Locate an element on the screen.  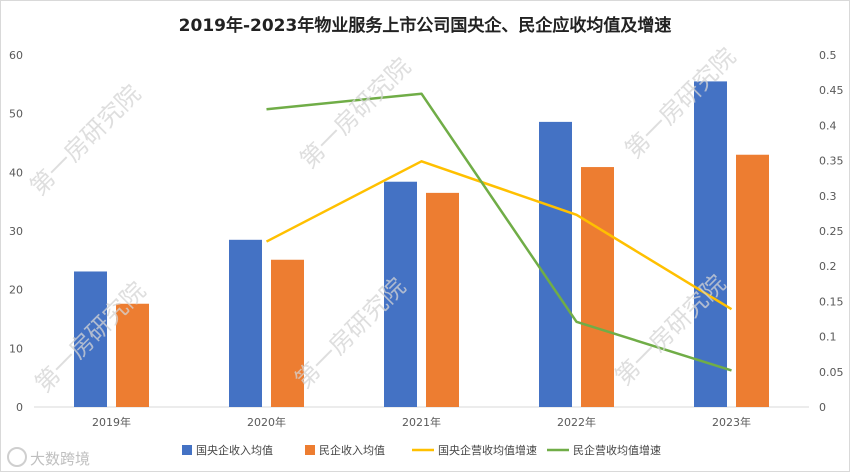
y-right-tick-label: 0.1 is located at coordinates (828, 337).